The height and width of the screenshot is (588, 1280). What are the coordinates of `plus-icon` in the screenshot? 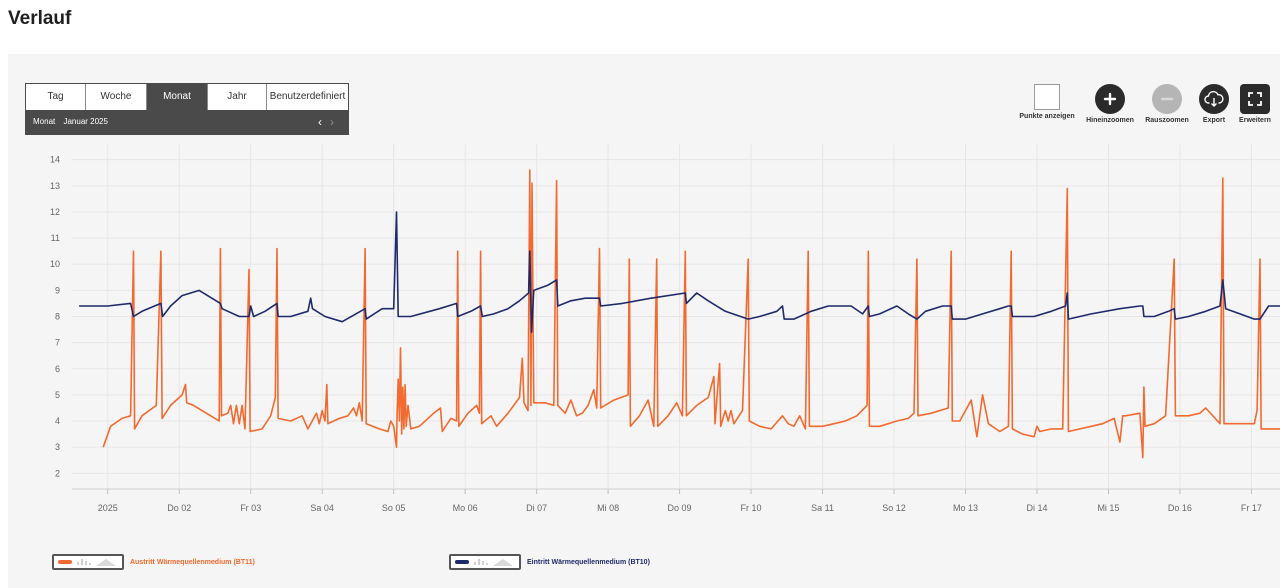 It's located at (1110, 99).